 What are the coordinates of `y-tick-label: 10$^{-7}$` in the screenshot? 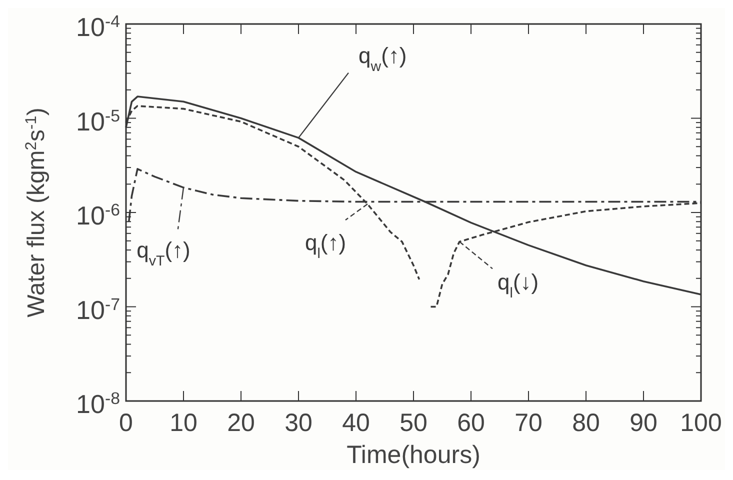 It's located at (98, 309).